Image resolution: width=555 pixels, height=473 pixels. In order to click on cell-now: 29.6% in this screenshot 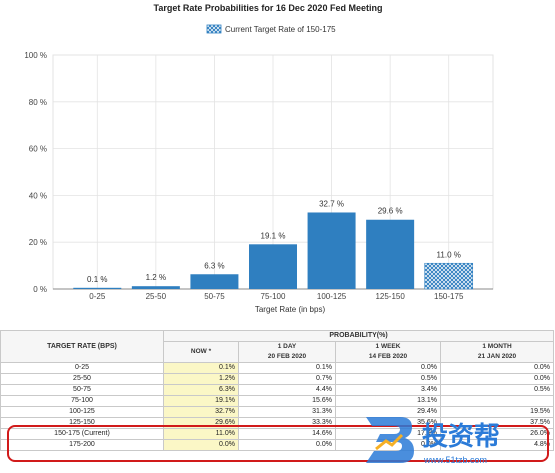, I will do `click(201, 423)`.